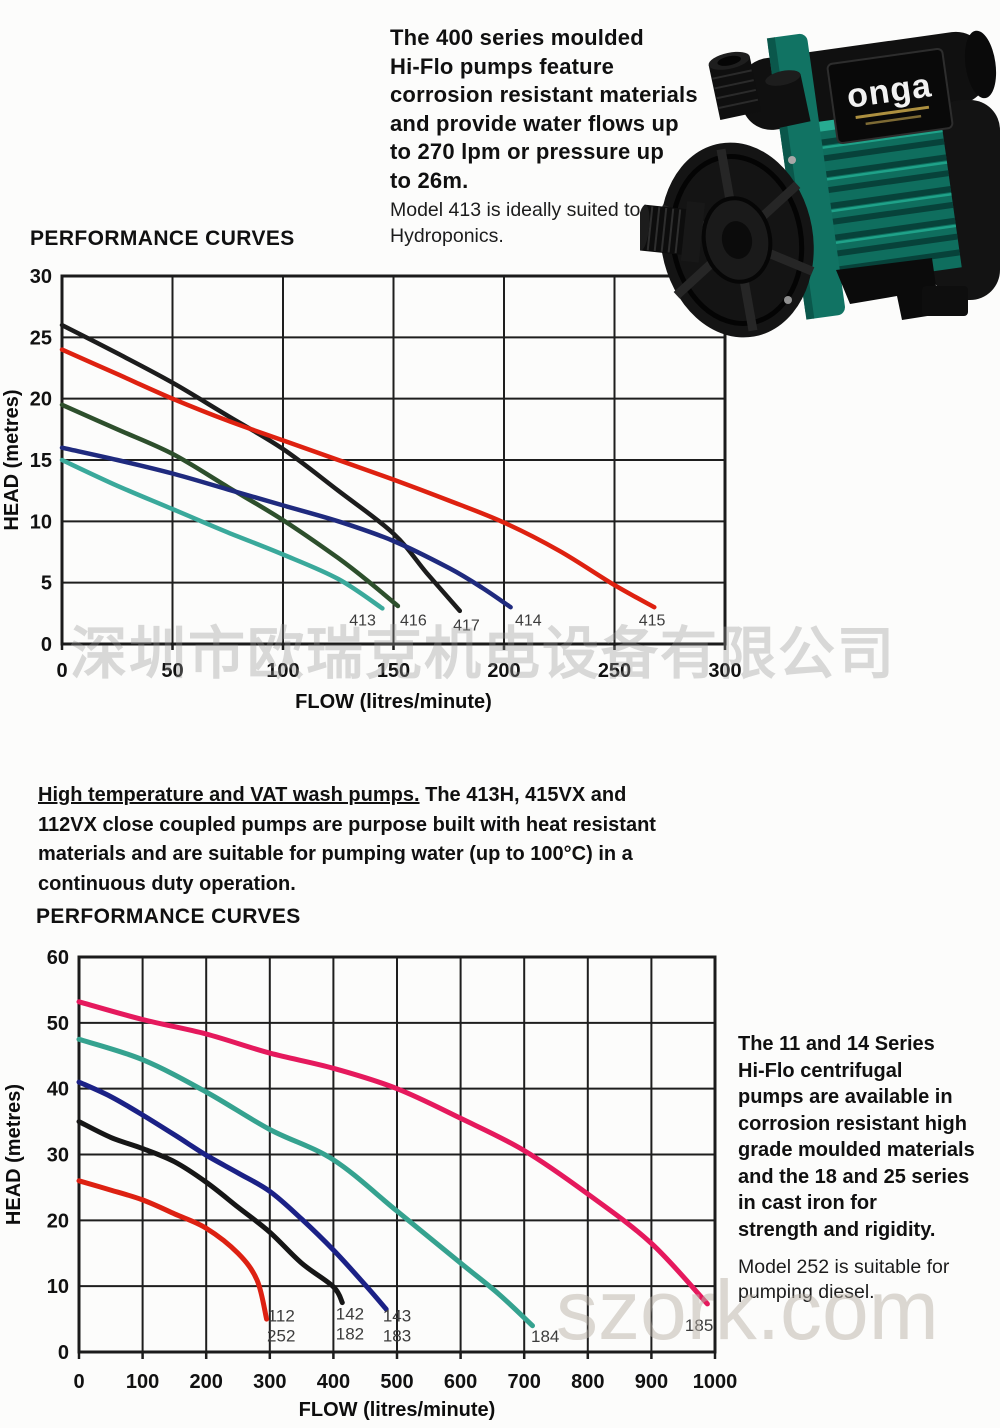 The width and height of the screenshot is (1000, 1428). What do you see at coordinates (545, 1336) in the screenshot?
I see `curve-label: 184` at bounding box center [545, 1336].